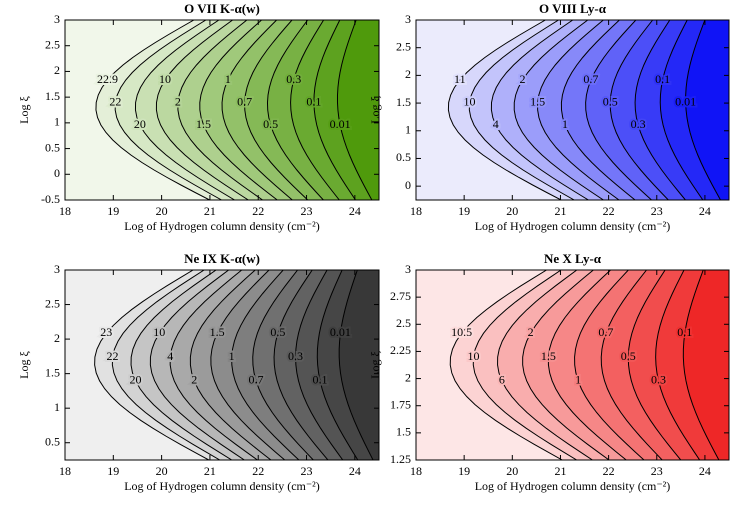  I want to click on contour-label: 22, so click(115, 101).